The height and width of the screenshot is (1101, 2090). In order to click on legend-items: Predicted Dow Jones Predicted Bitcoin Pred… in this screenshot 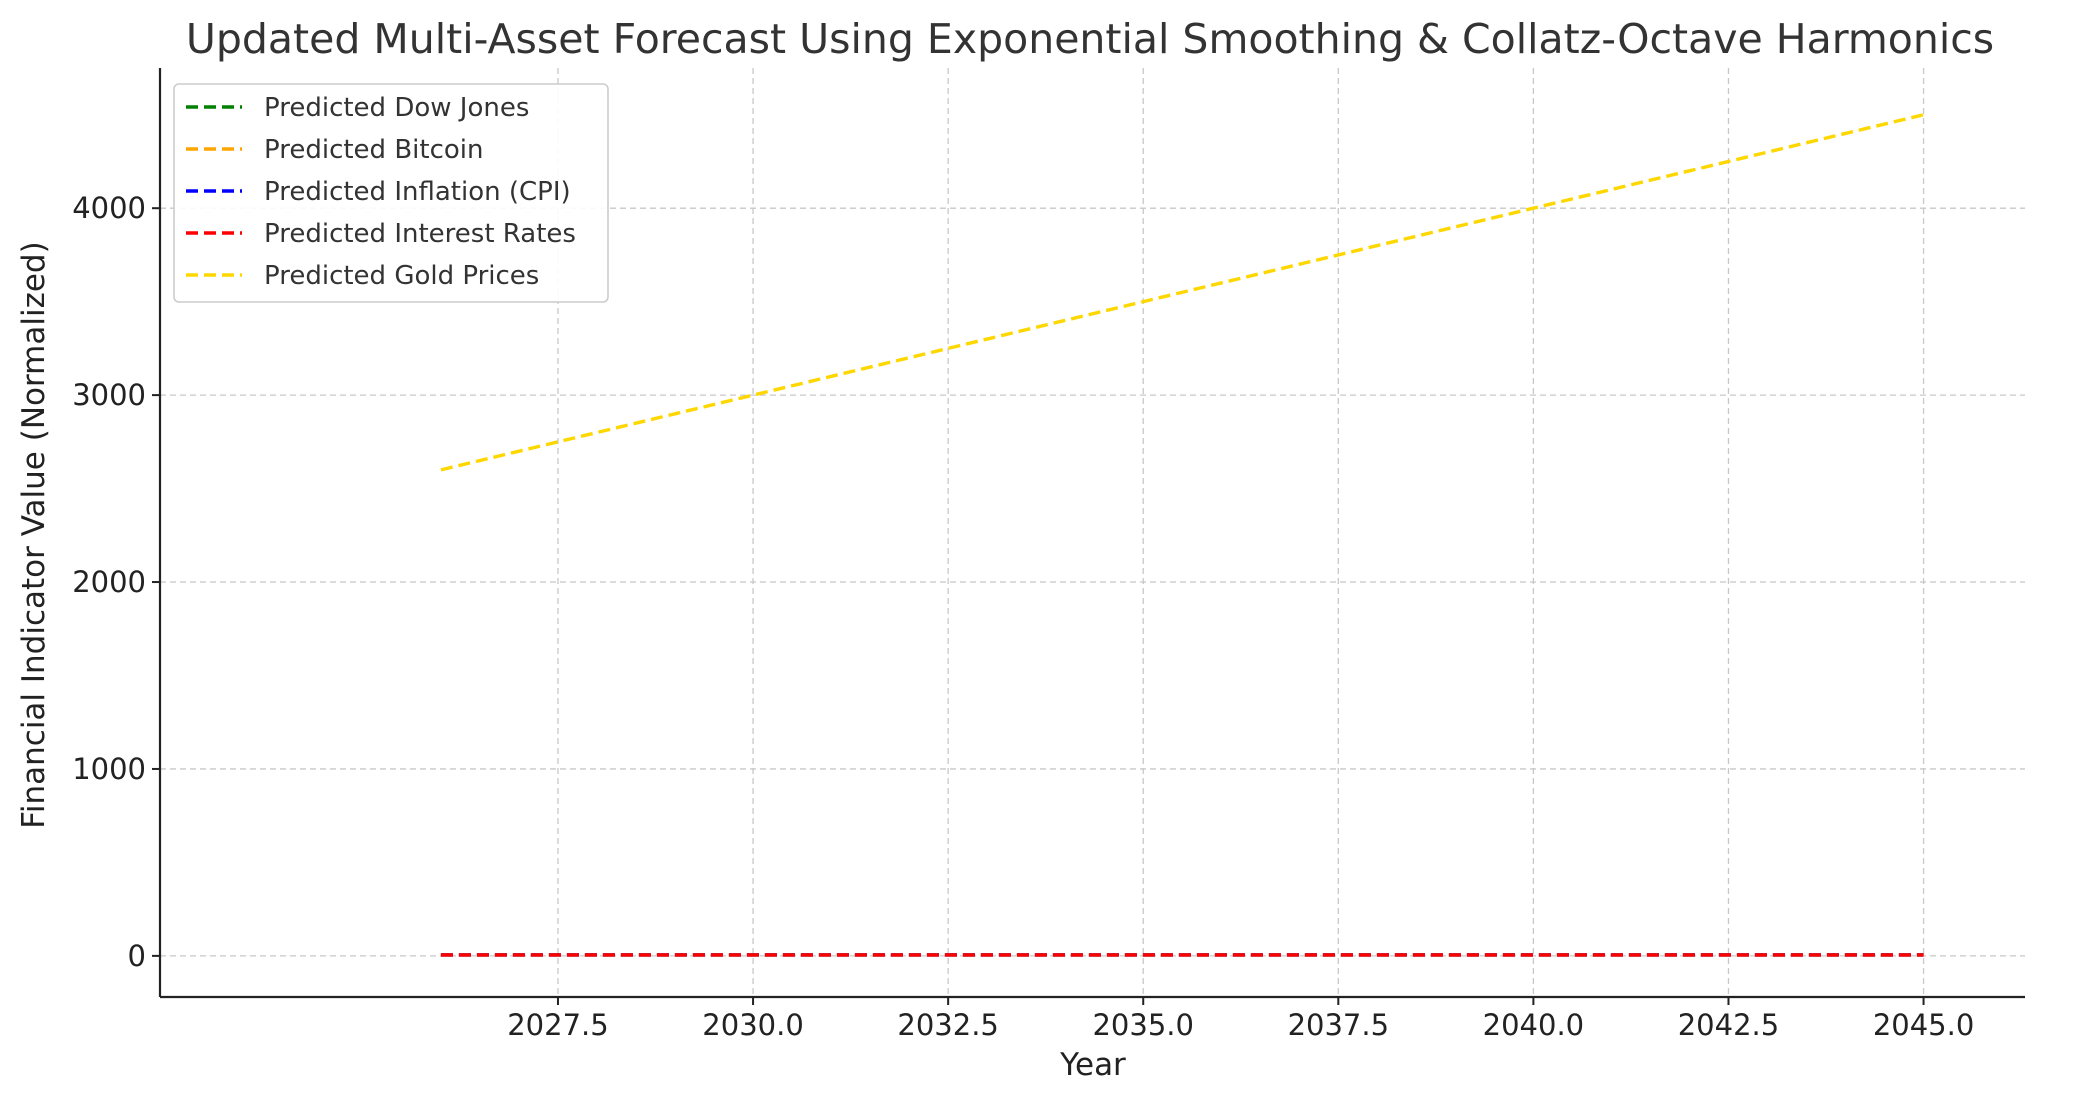, I will do `click(381, 192)`.